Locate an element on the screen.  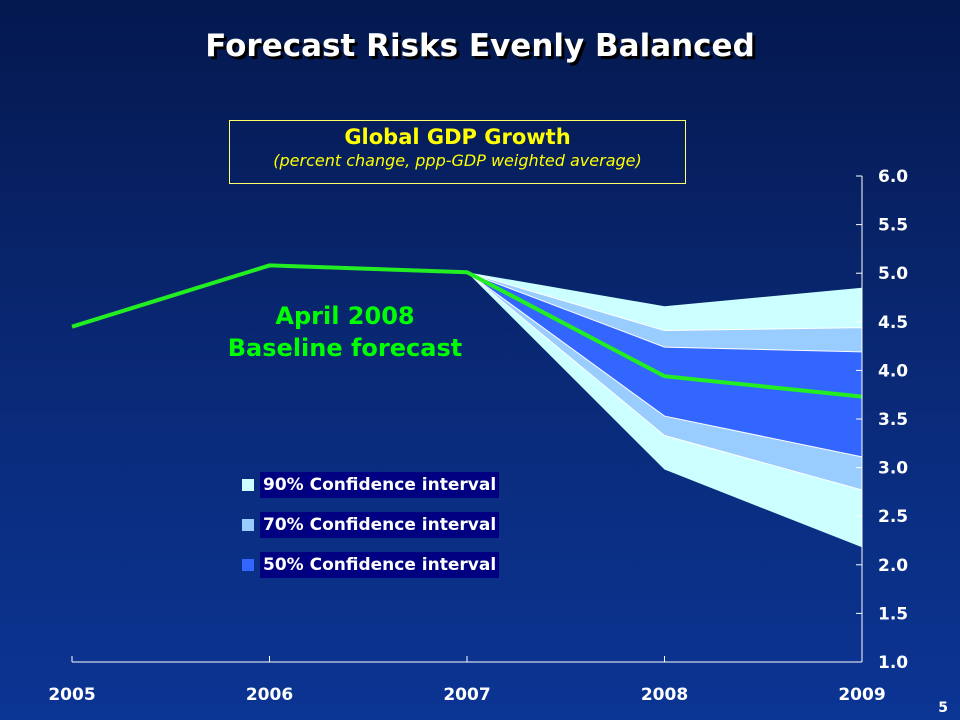
page-title: Forecast Risks Evenly Balanced is located at coordinates (480, 46).